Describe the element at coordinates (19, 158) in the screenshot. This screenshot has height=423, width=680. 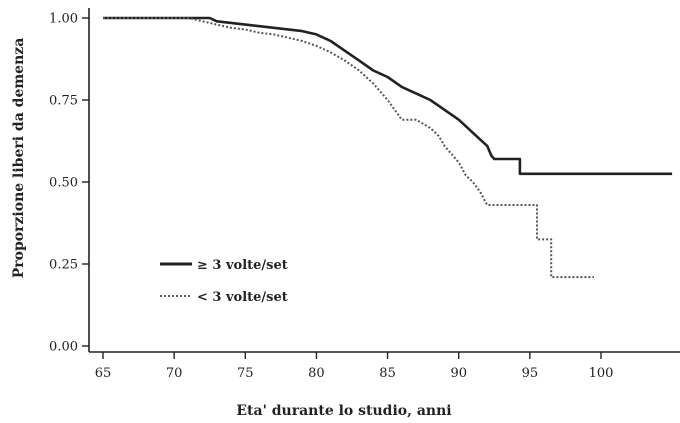
I see `y-axis-title: Proporzione liberi da demenza` at that location.